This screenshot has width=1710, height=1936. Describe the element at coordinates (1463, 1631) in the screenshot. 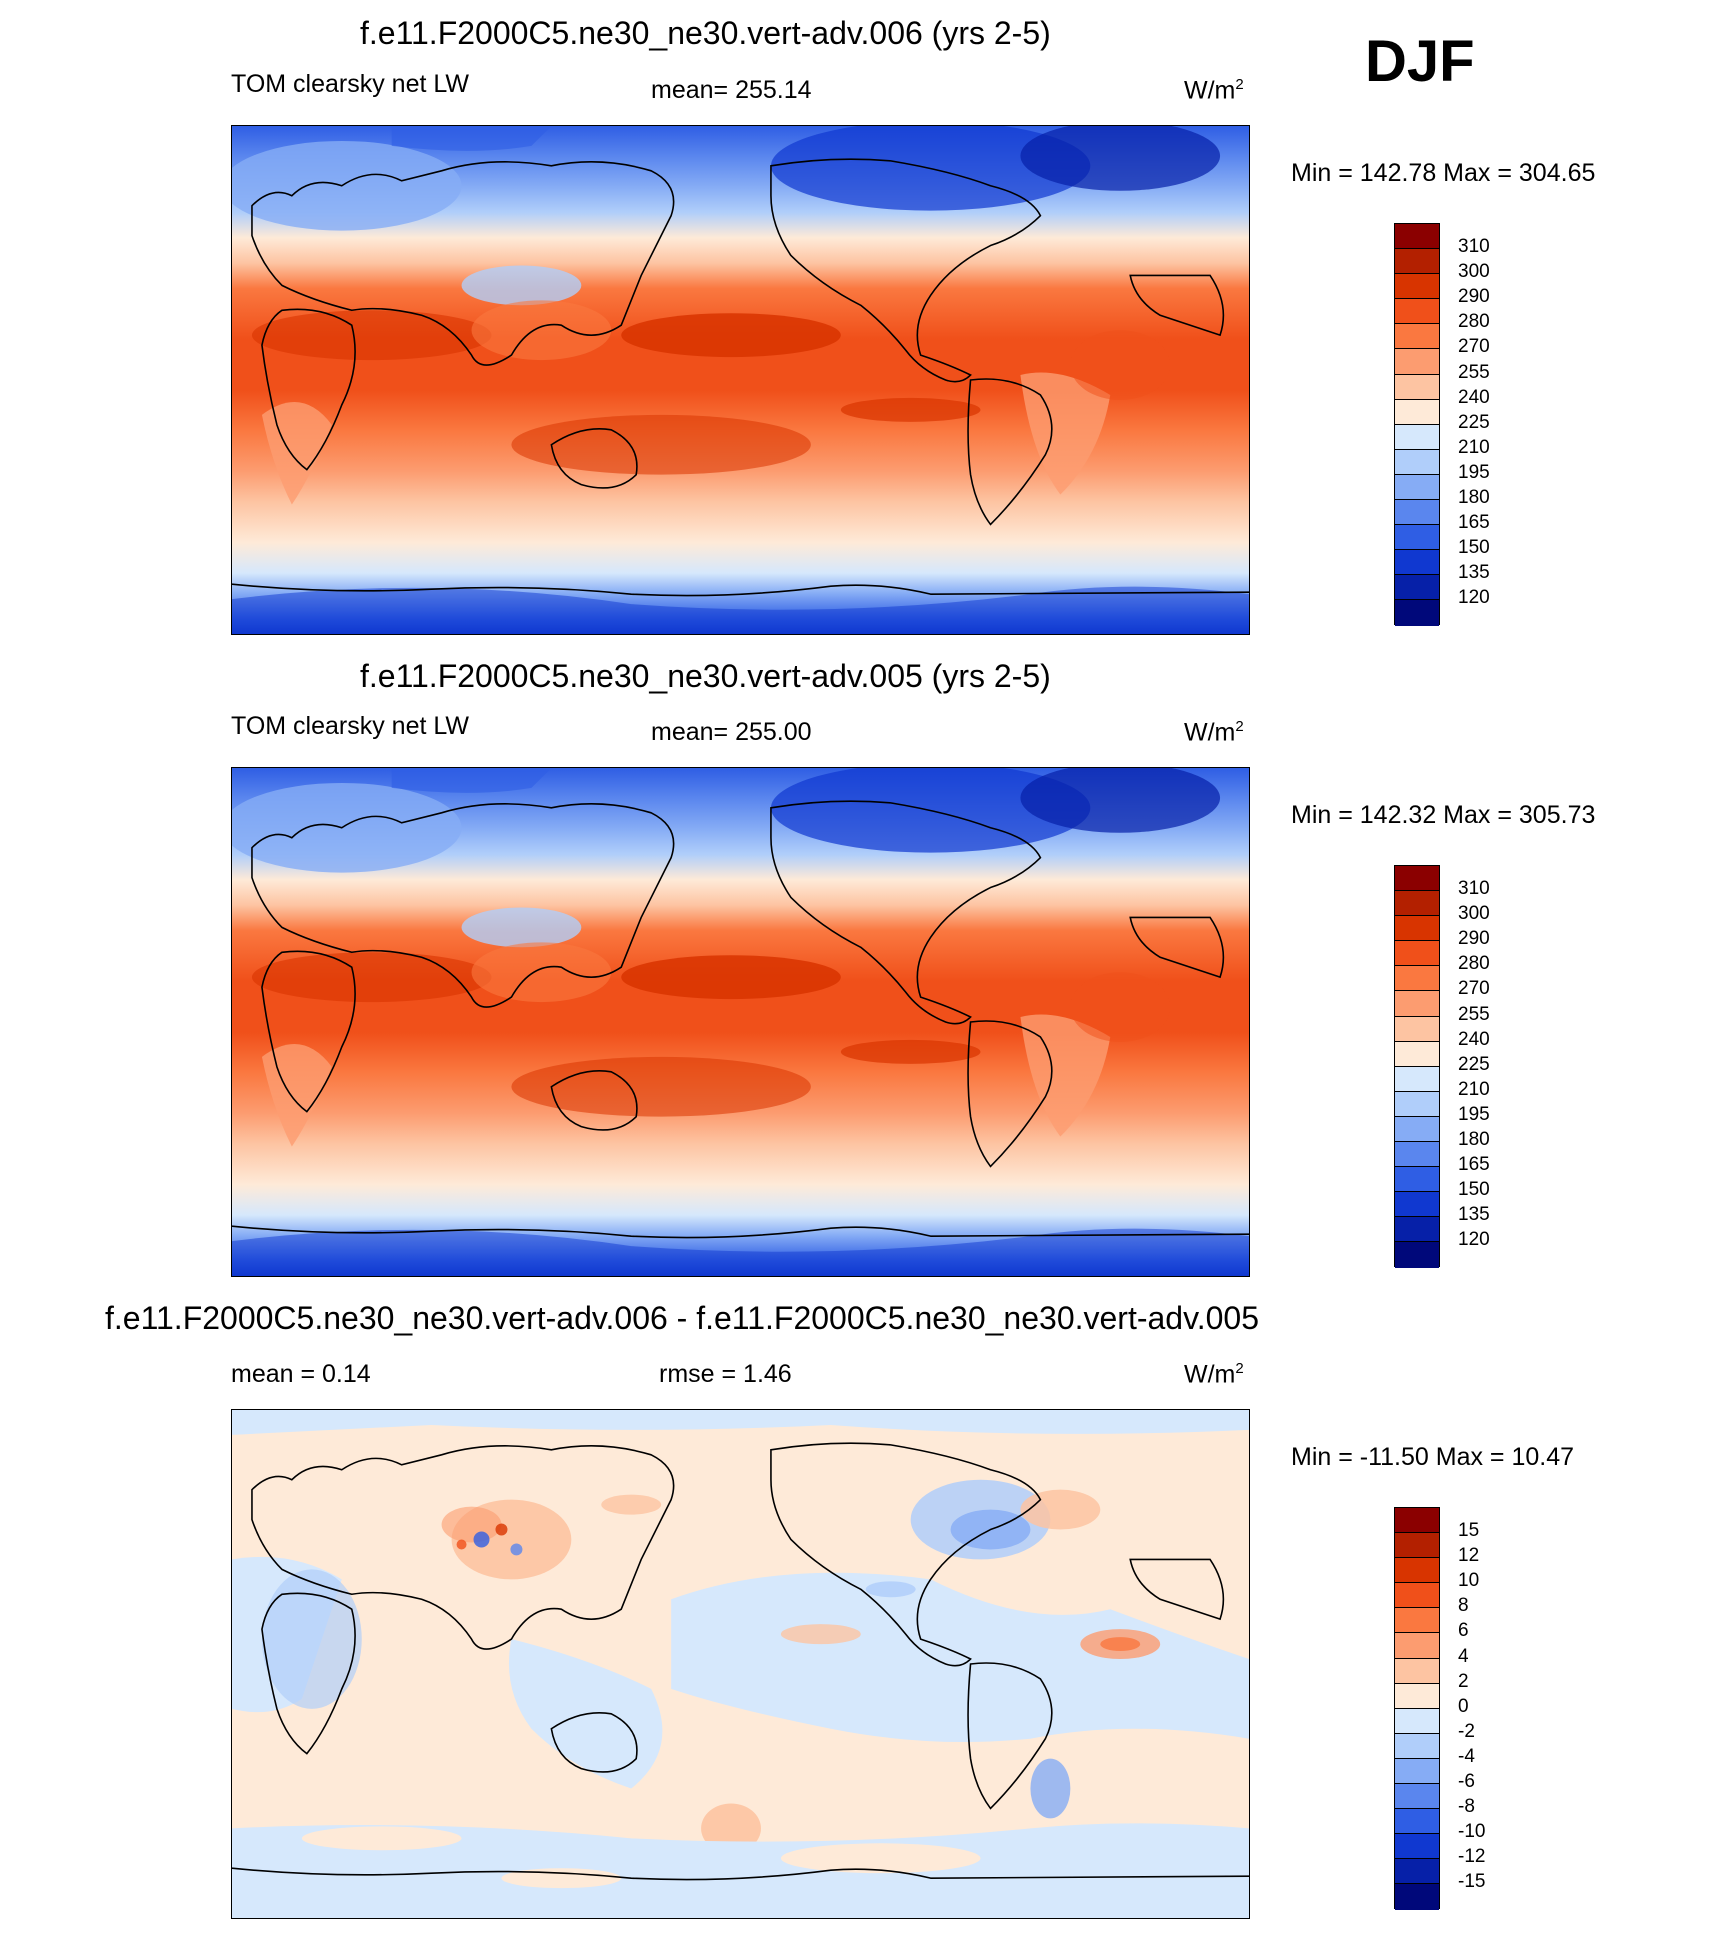

I see `colorbar-tick-label: 6` at that location.